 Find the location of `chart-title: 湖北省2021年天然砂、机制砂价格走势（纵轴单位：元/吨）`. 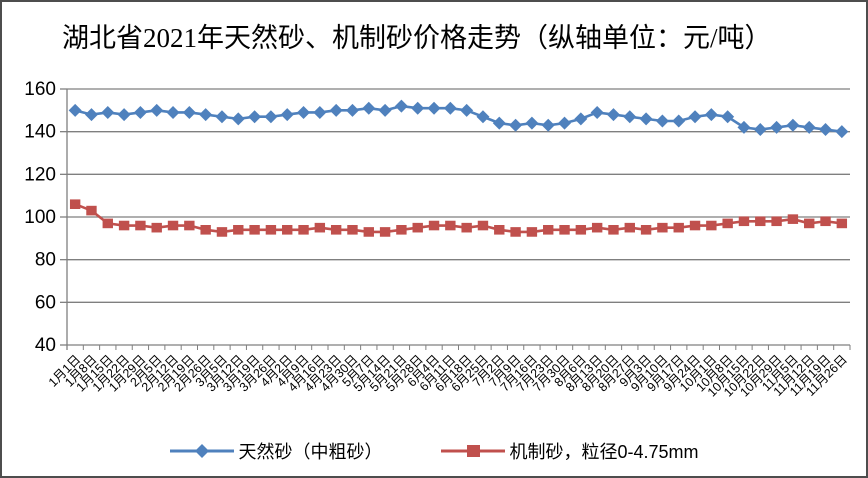

chart-title: 湖北省2021年天然砂、机制砂价格走势（纵轴单位：元/吨） is located at coordinates (417, 38).